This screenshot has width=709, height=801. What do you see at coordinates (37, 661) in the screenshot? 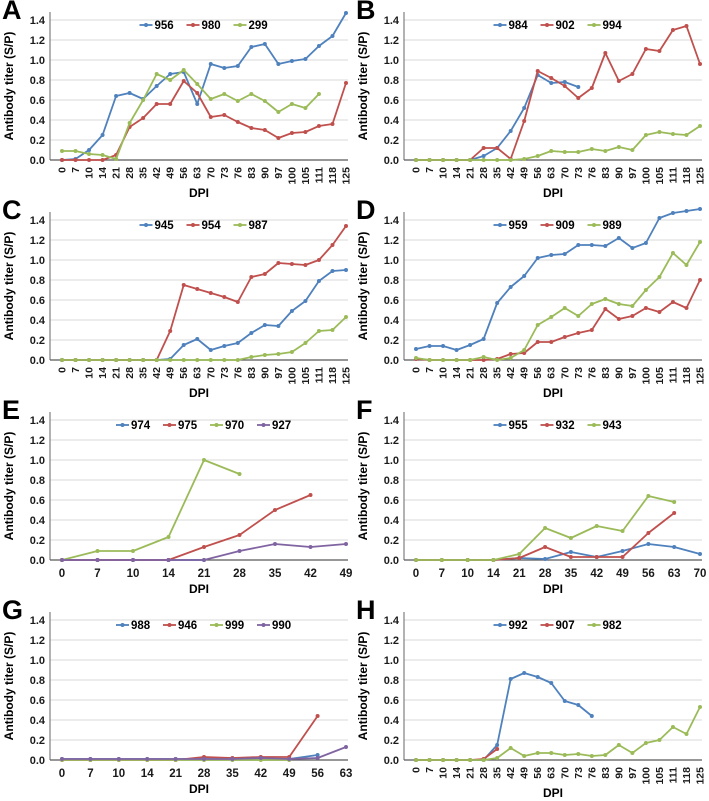
I see `y-tick-label: 1.0` at bounding box center [37, 661].